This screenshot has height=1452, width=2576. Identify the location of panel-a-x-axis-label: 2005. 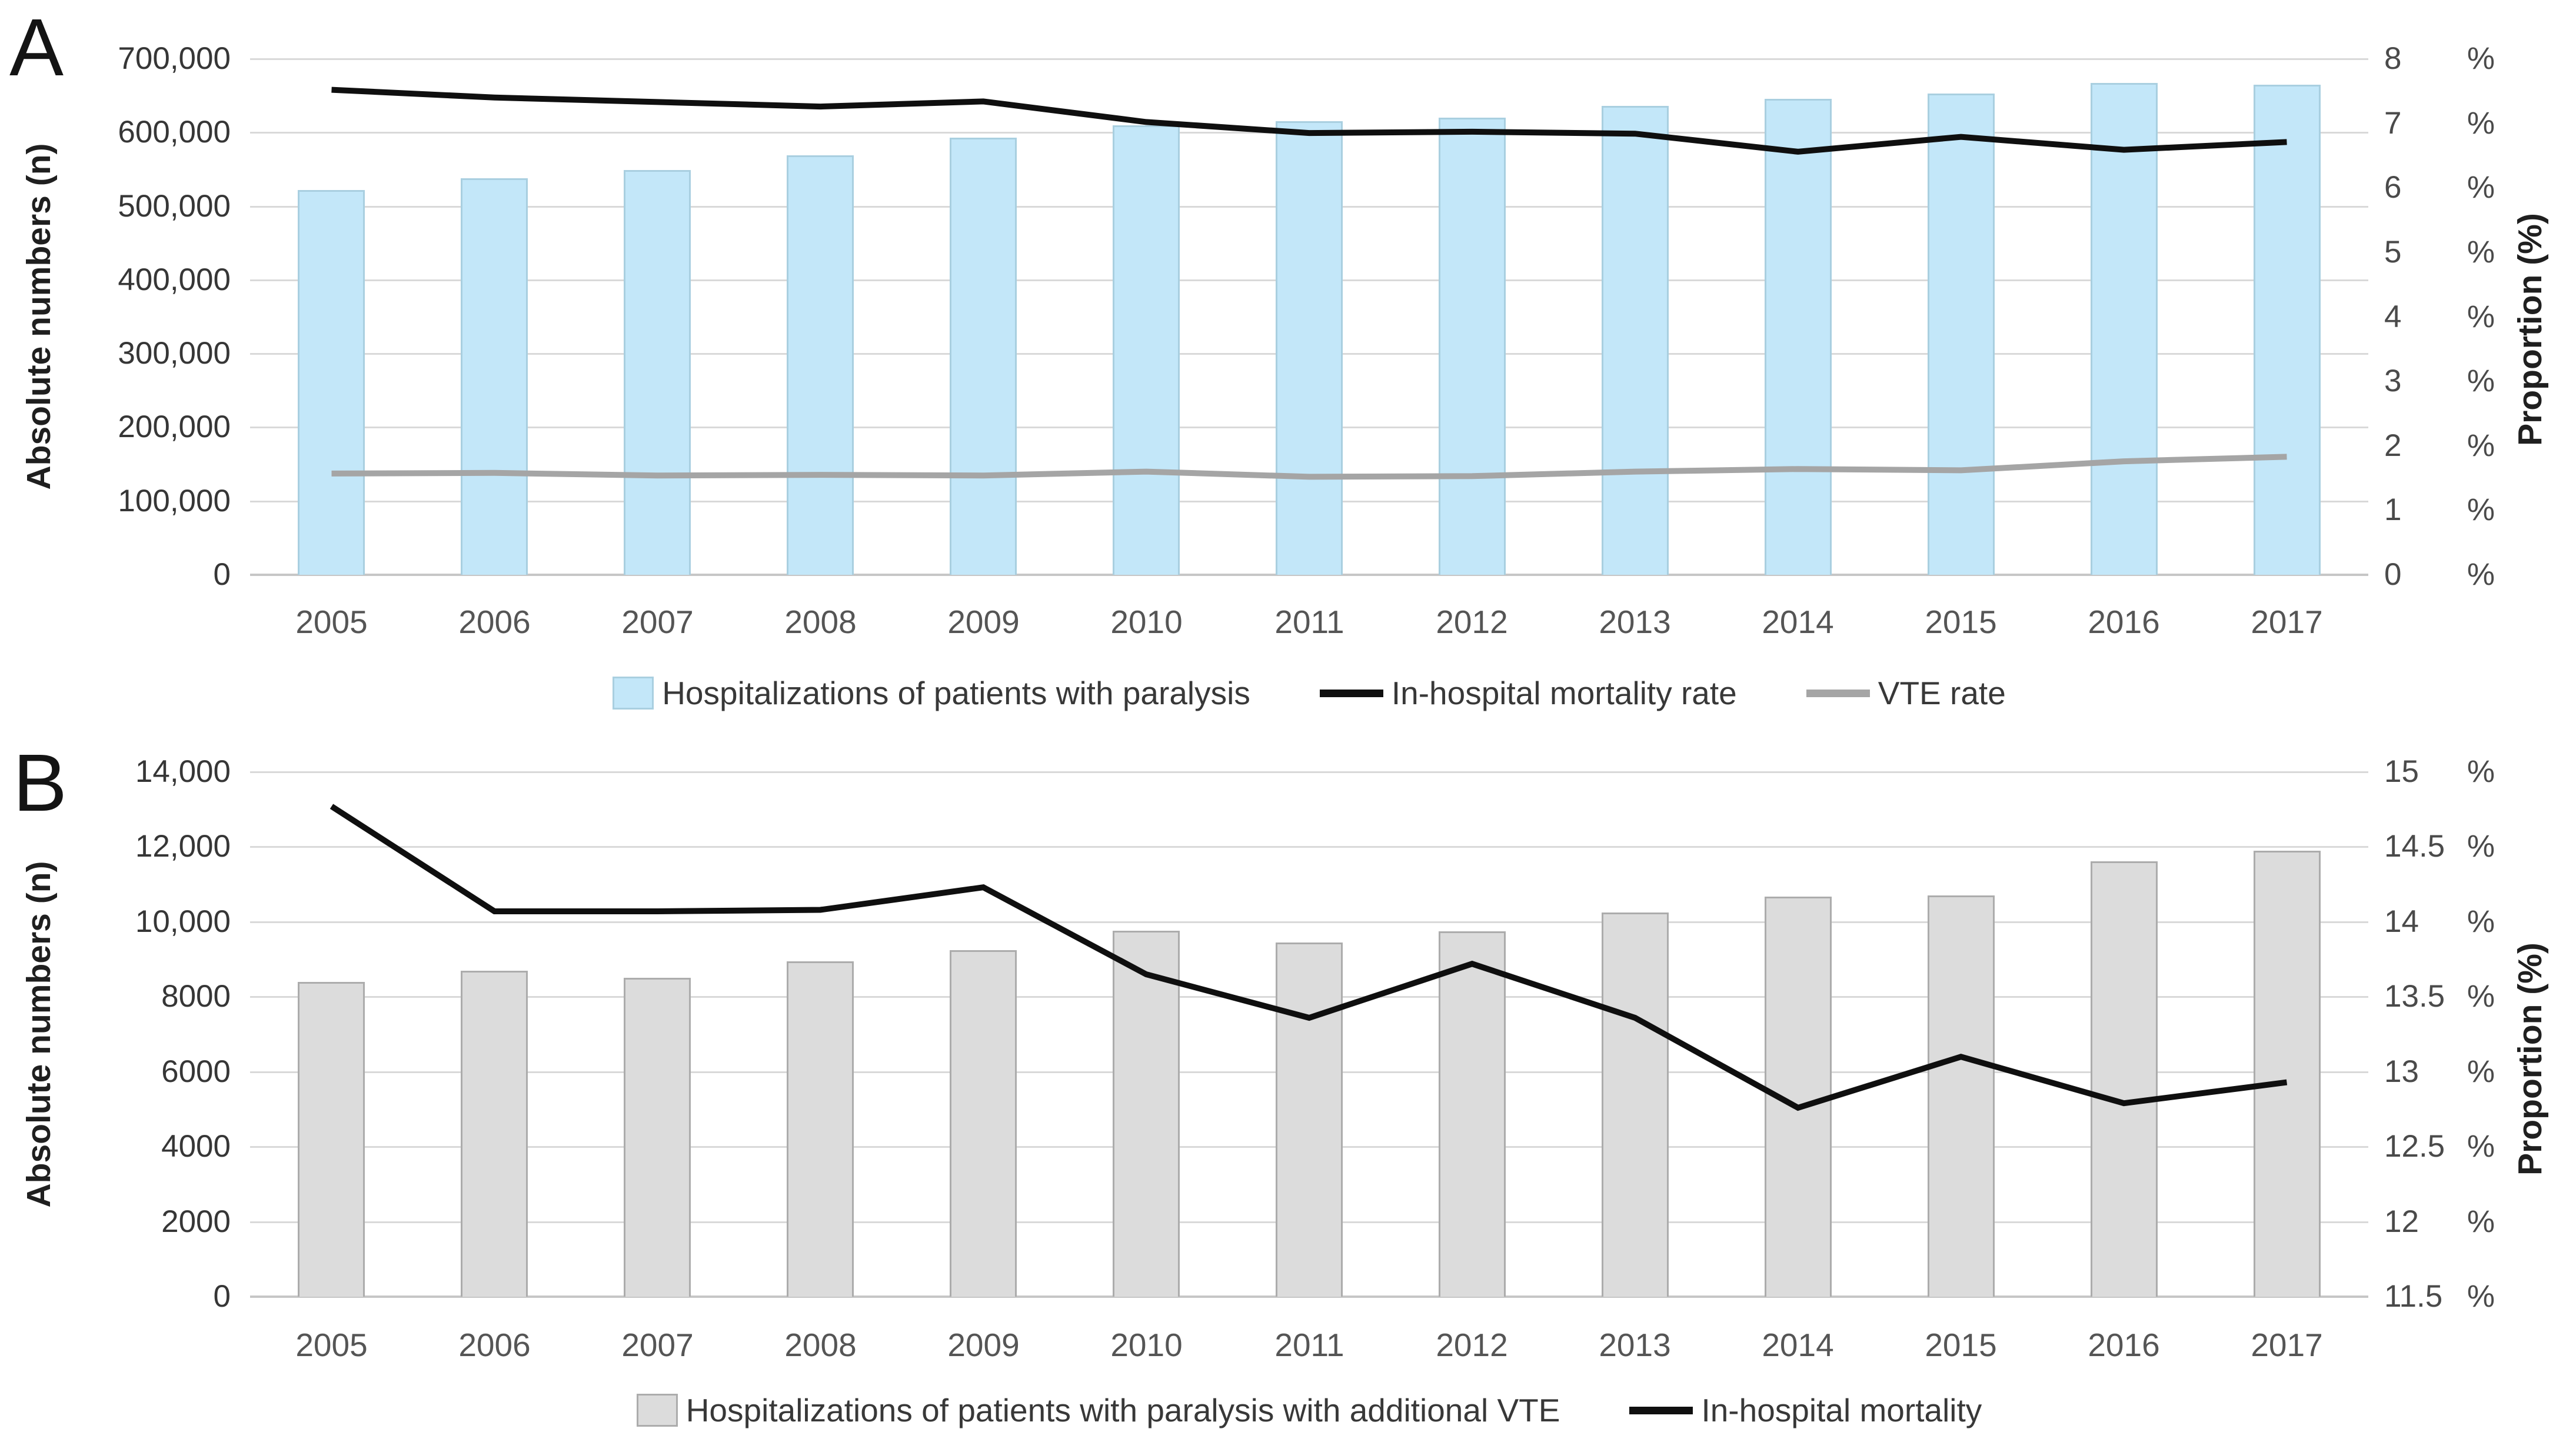
(331, 622).